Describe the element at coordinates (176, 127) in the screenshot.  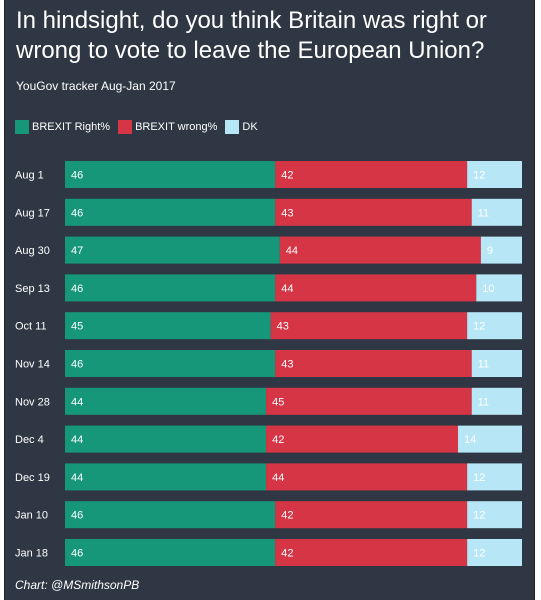
I see `legend-label-wrong: BREXIT wrong%` at that location.